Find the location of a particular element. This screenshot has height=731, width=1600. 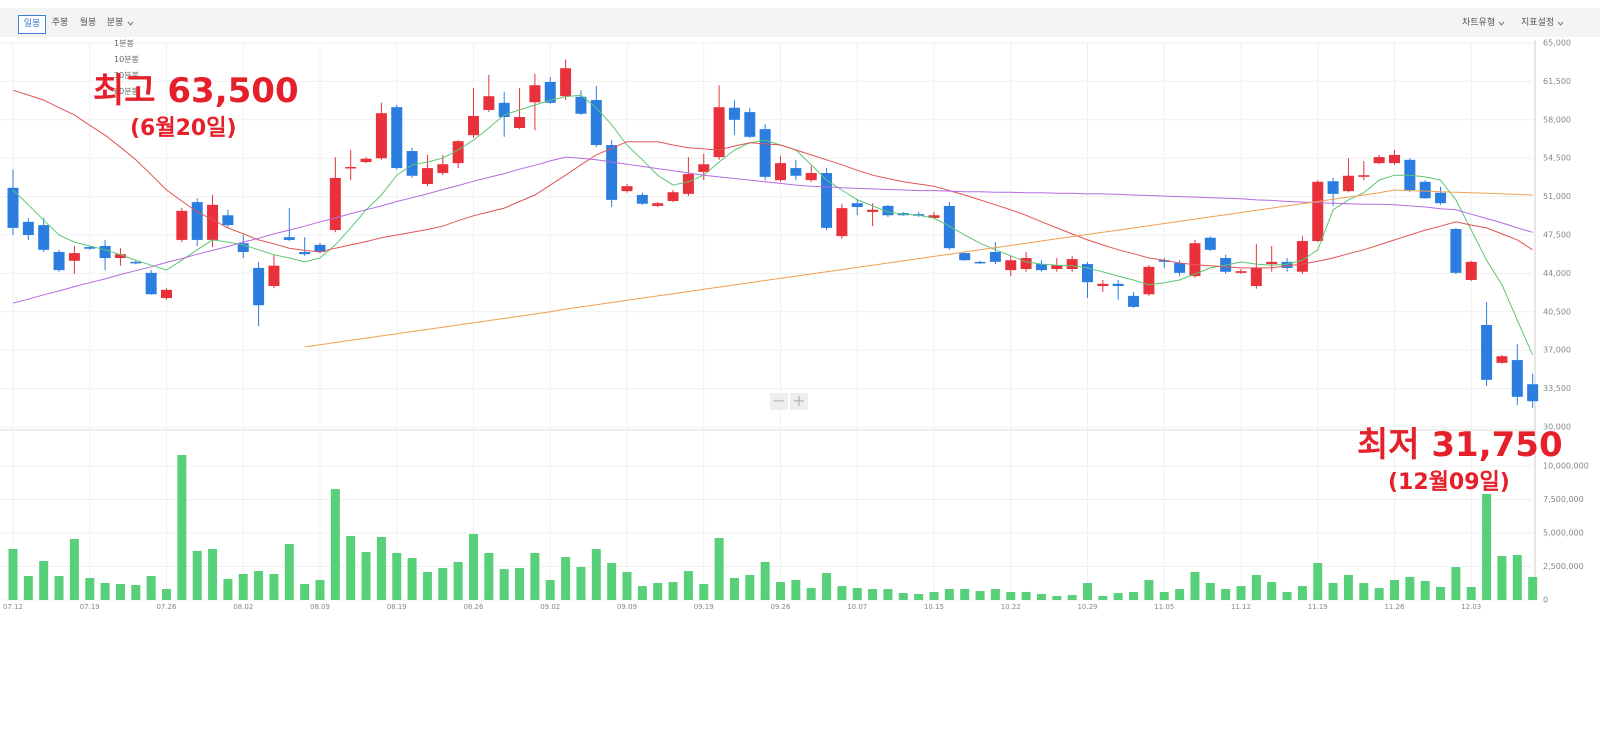

y-tick-label: 40,500 is located at coordinates (1557, 311).